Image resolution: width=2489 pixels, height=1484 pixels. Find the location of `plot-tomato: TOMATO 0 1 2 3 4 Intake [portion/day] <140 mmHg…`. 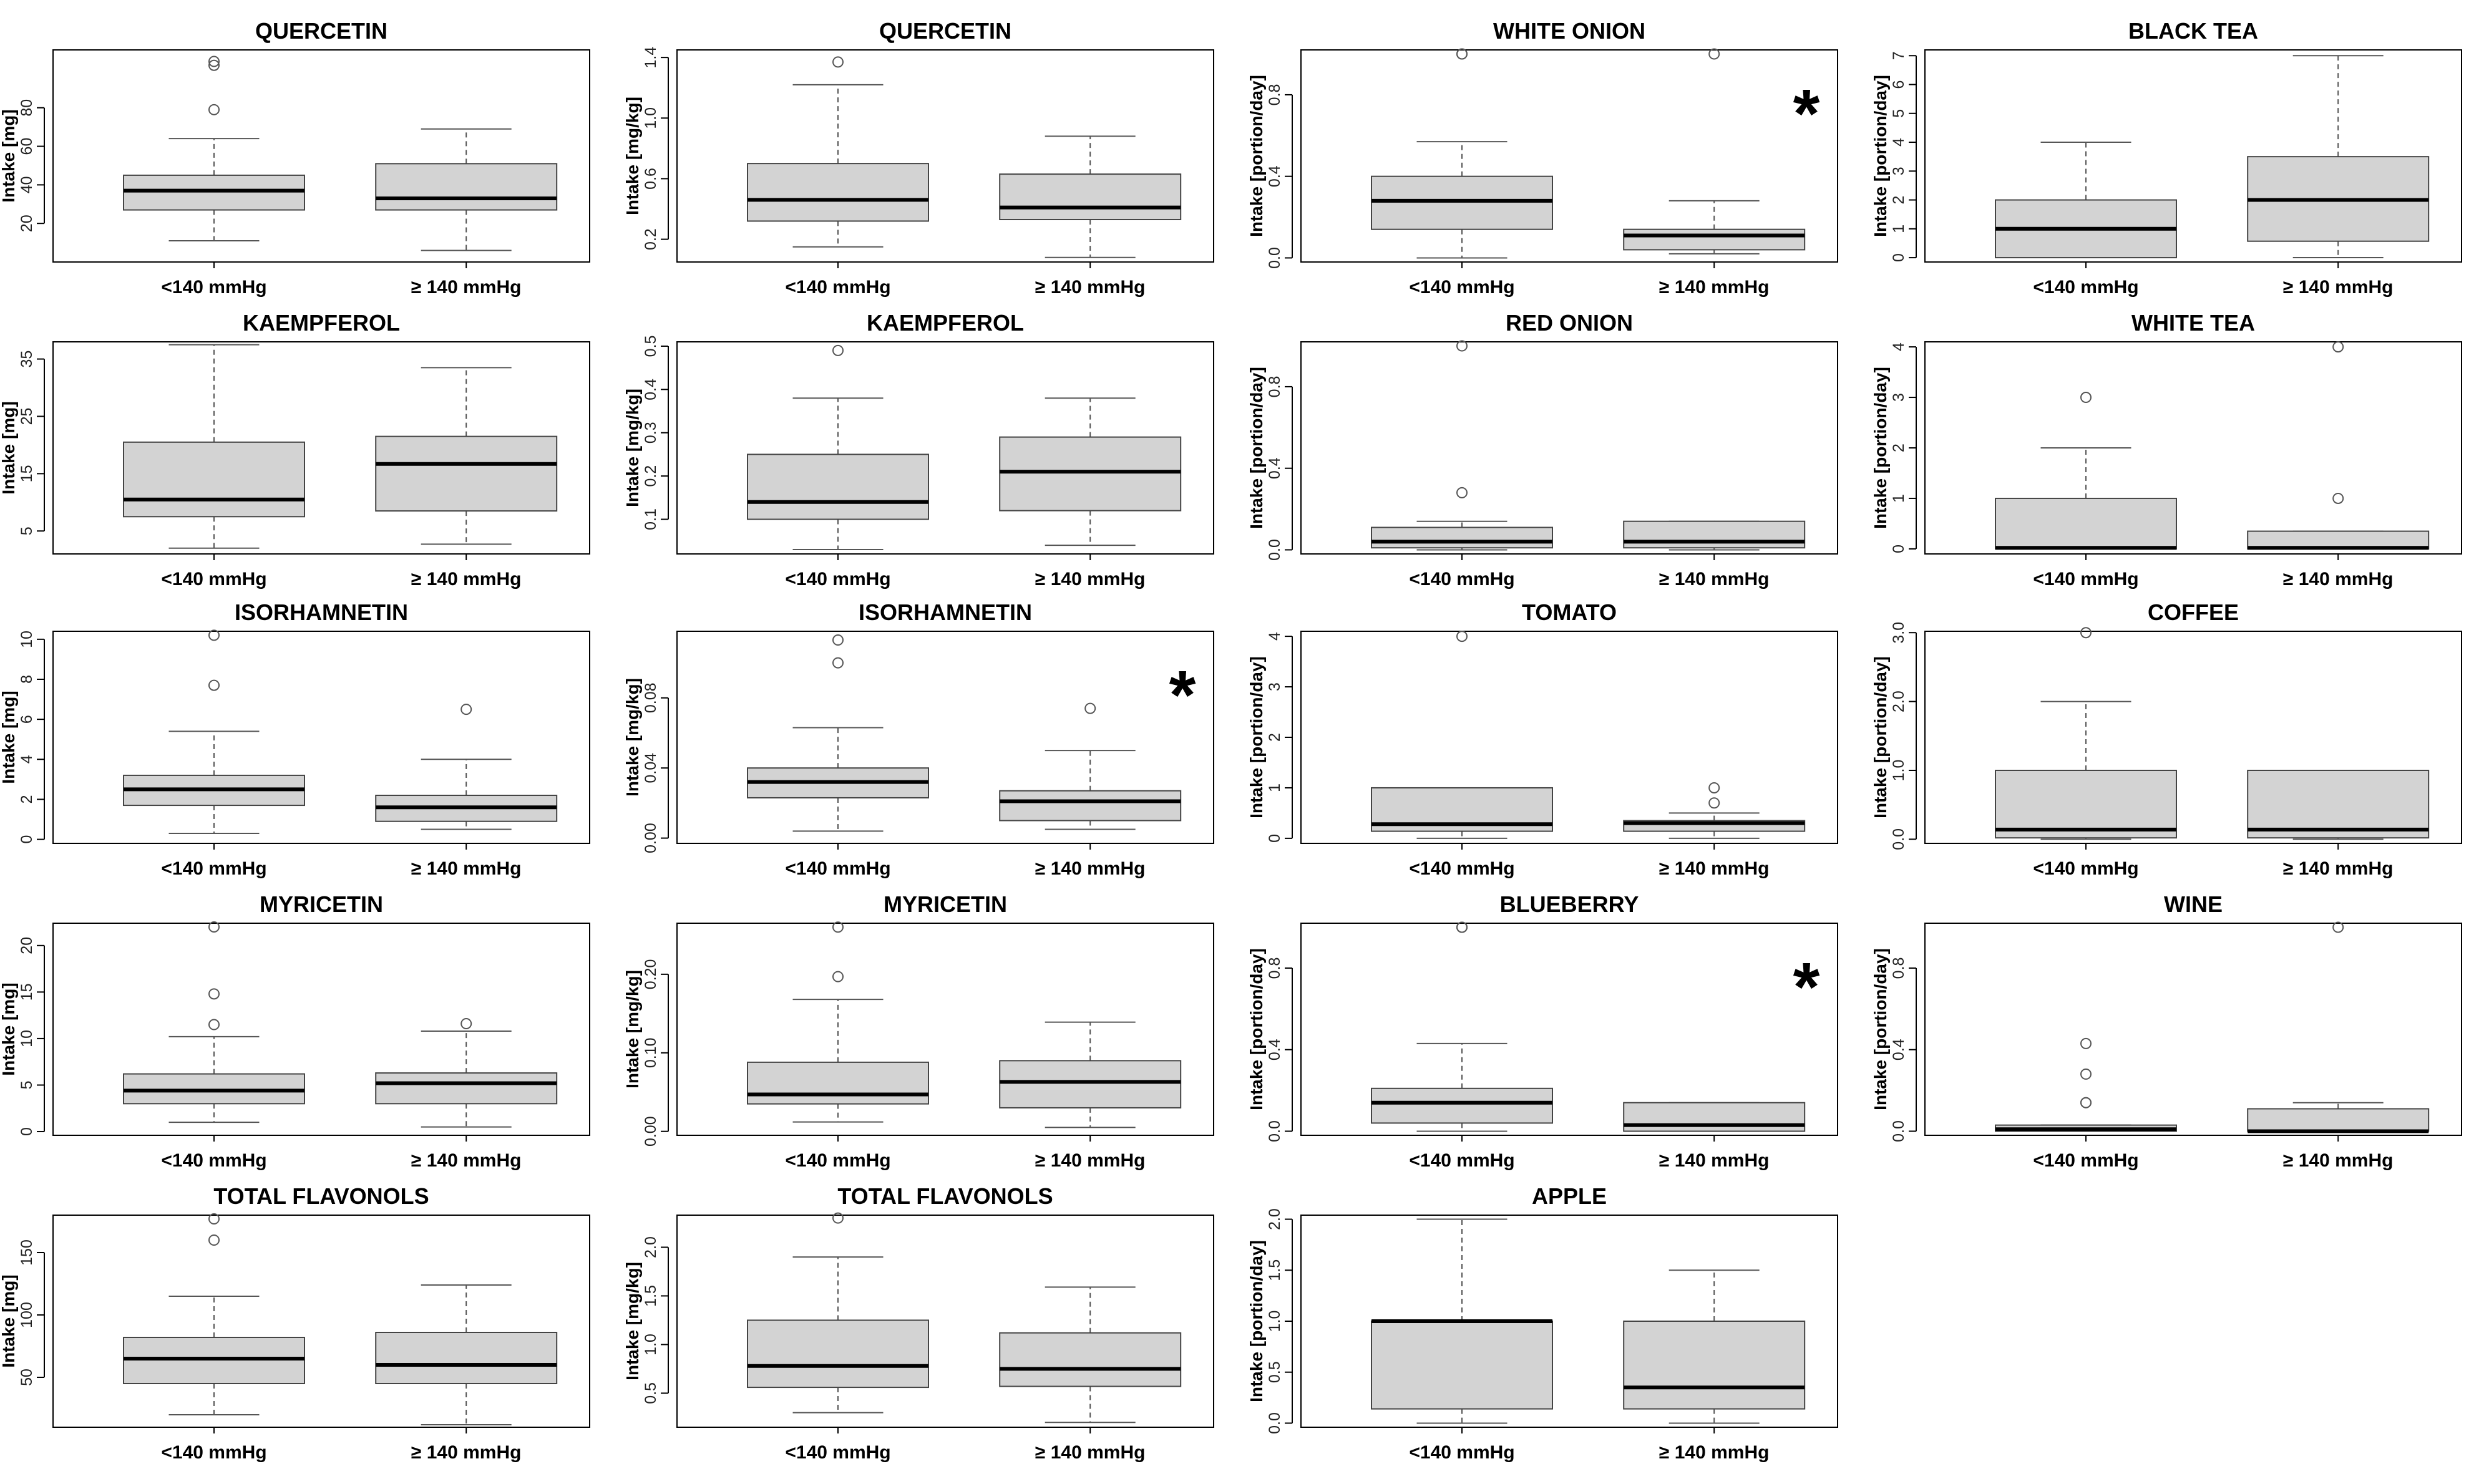

plot-tomato: TOMATO 0 1 2 3 4 Intake [portion/day] <140 mmHg… is located at coordinates (1543, 739).